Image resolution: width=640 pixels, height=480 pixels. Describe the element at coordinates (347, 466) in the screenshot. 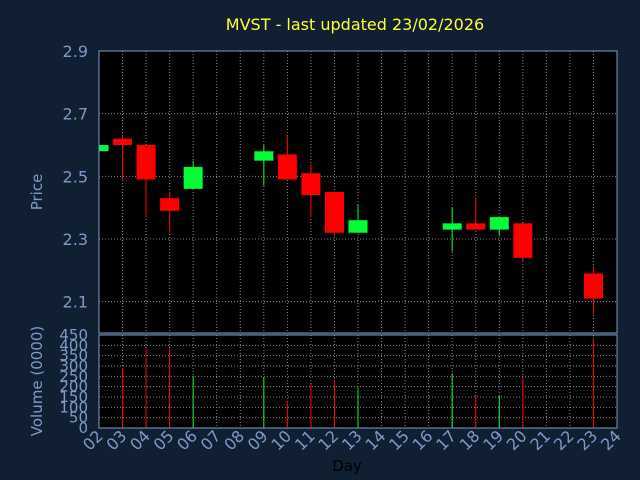

I see `x-axis-label: Day` at that location.